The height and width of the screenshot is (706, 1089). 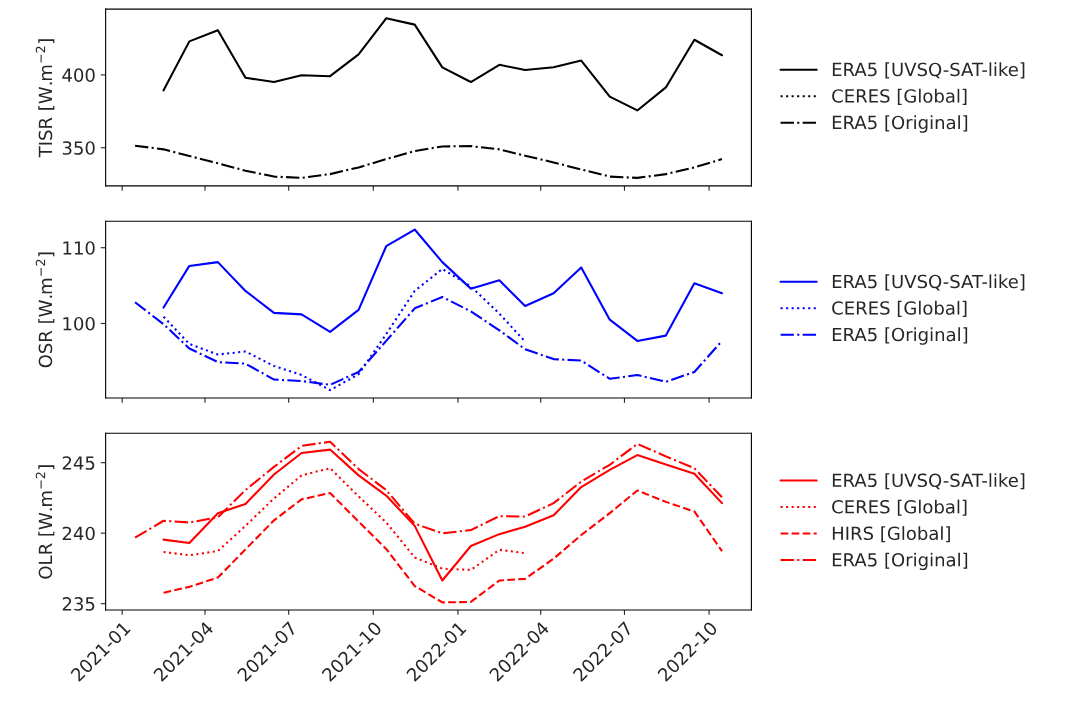 What do you see at coordinates (78, 148) in the screenshot?
I see `y-tick-label: 350` at bounding box center [78, 148].